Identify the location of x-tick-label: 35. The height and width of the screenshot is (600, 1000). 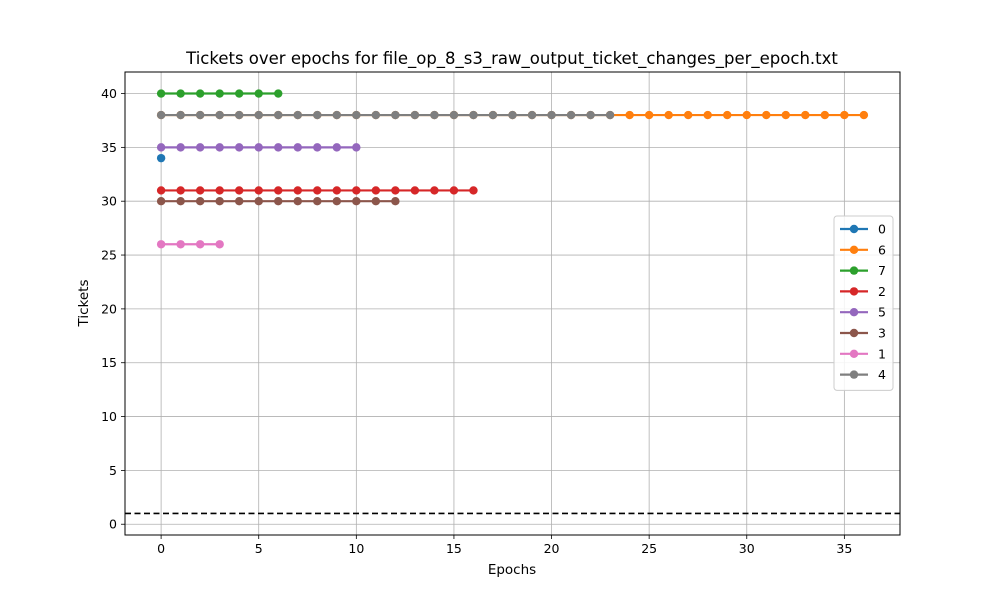
(844, 548).